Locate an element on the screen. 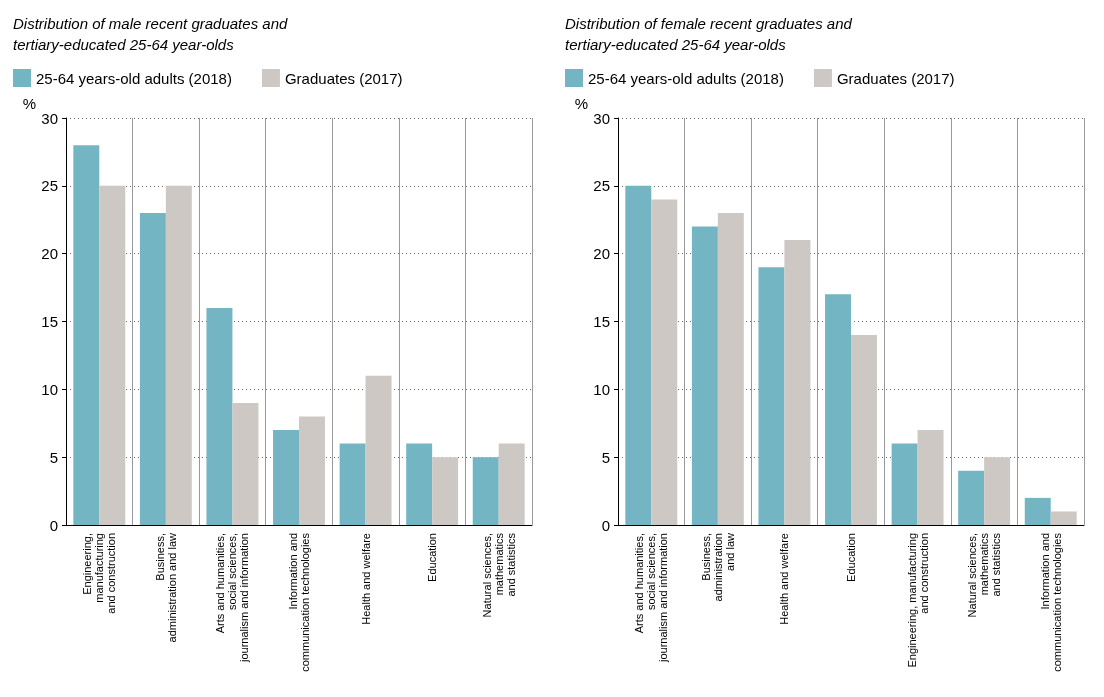 The height and width of the screenshot is (697, 1104). chart-title: Distribution of male recent graduates and tertiary-educated 25-64 year-olds is located at coordinates (150, 34).